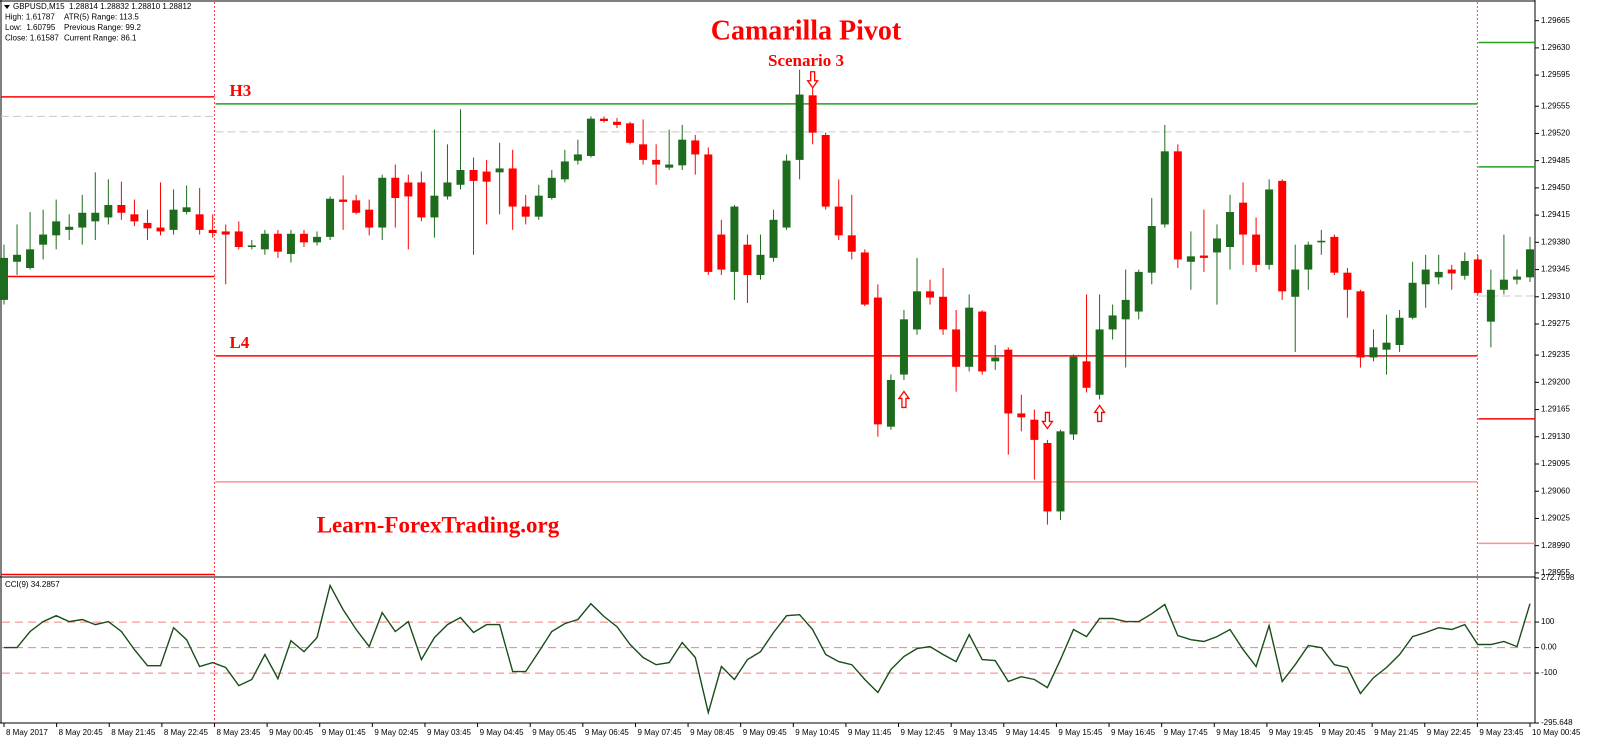  Describe the element at coordinates (1555, 74) in the screenshot. I see `y-tick-label: 1.29595` at that location.